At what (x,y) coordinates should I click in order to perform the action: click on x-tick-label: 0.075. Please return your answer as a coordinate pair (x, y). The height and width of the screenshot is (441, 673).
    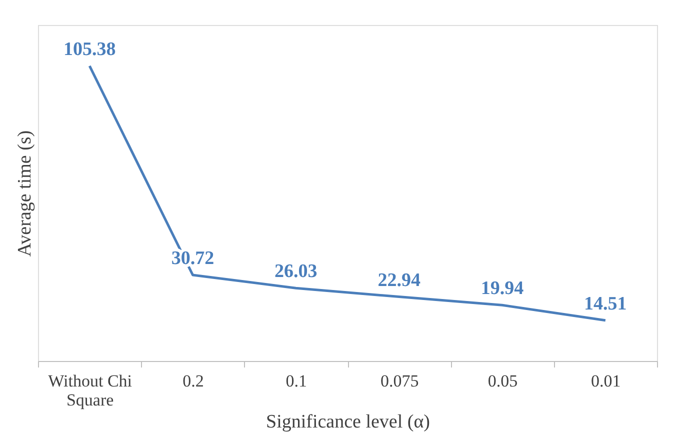
    Looking at the image, I should click on (399, 381).